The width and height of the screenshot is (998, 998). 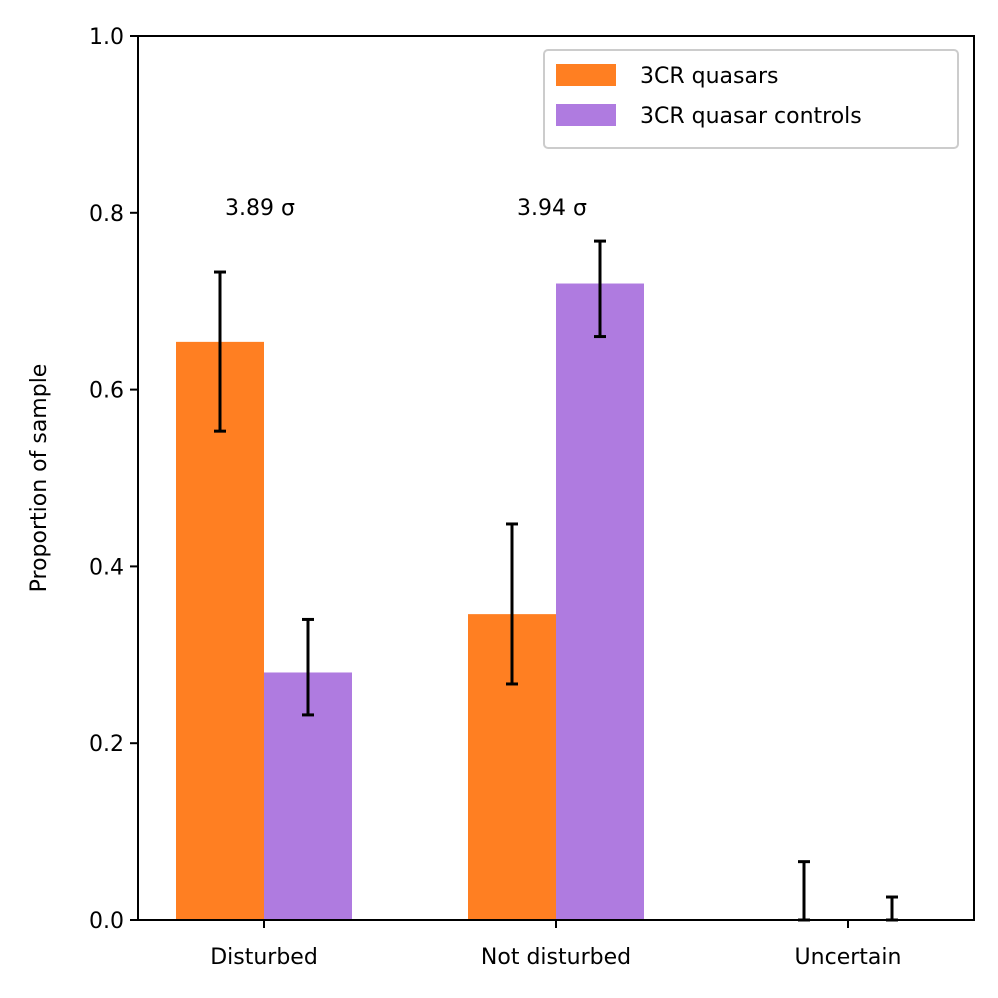 I want to click on legend-label: 3CR quasar controls, so click(x=751, y=116).